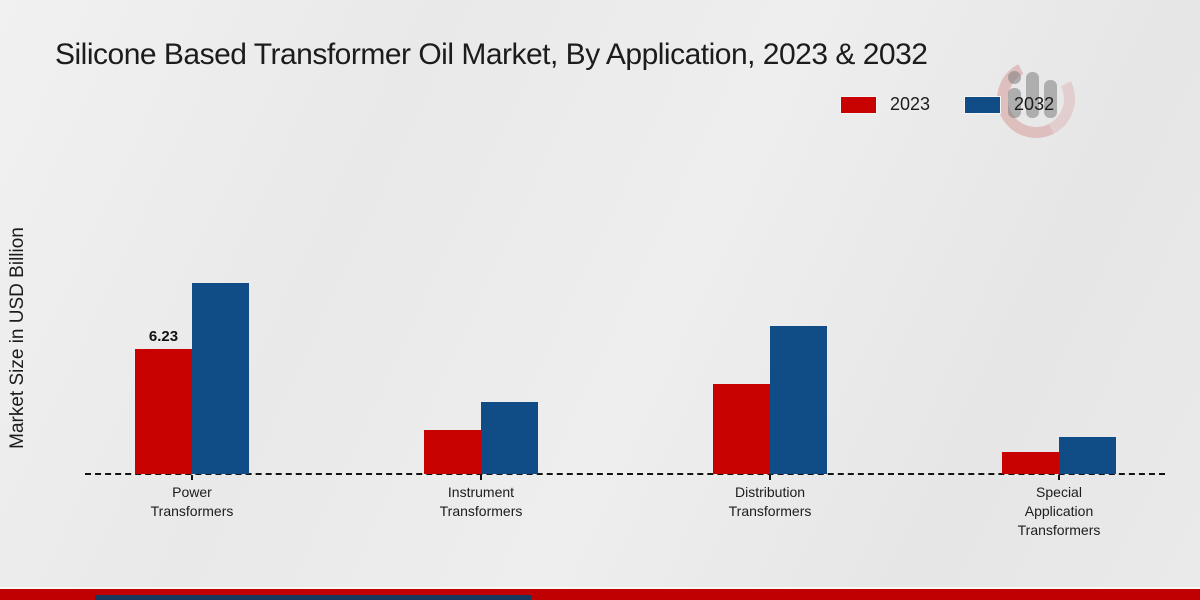 The width and height of the screenshot is (1200, 600). What do you see at coordinates (452, 452) in the screenshot?
I see `bar-2023-group1` at bounding box center [452, 452].